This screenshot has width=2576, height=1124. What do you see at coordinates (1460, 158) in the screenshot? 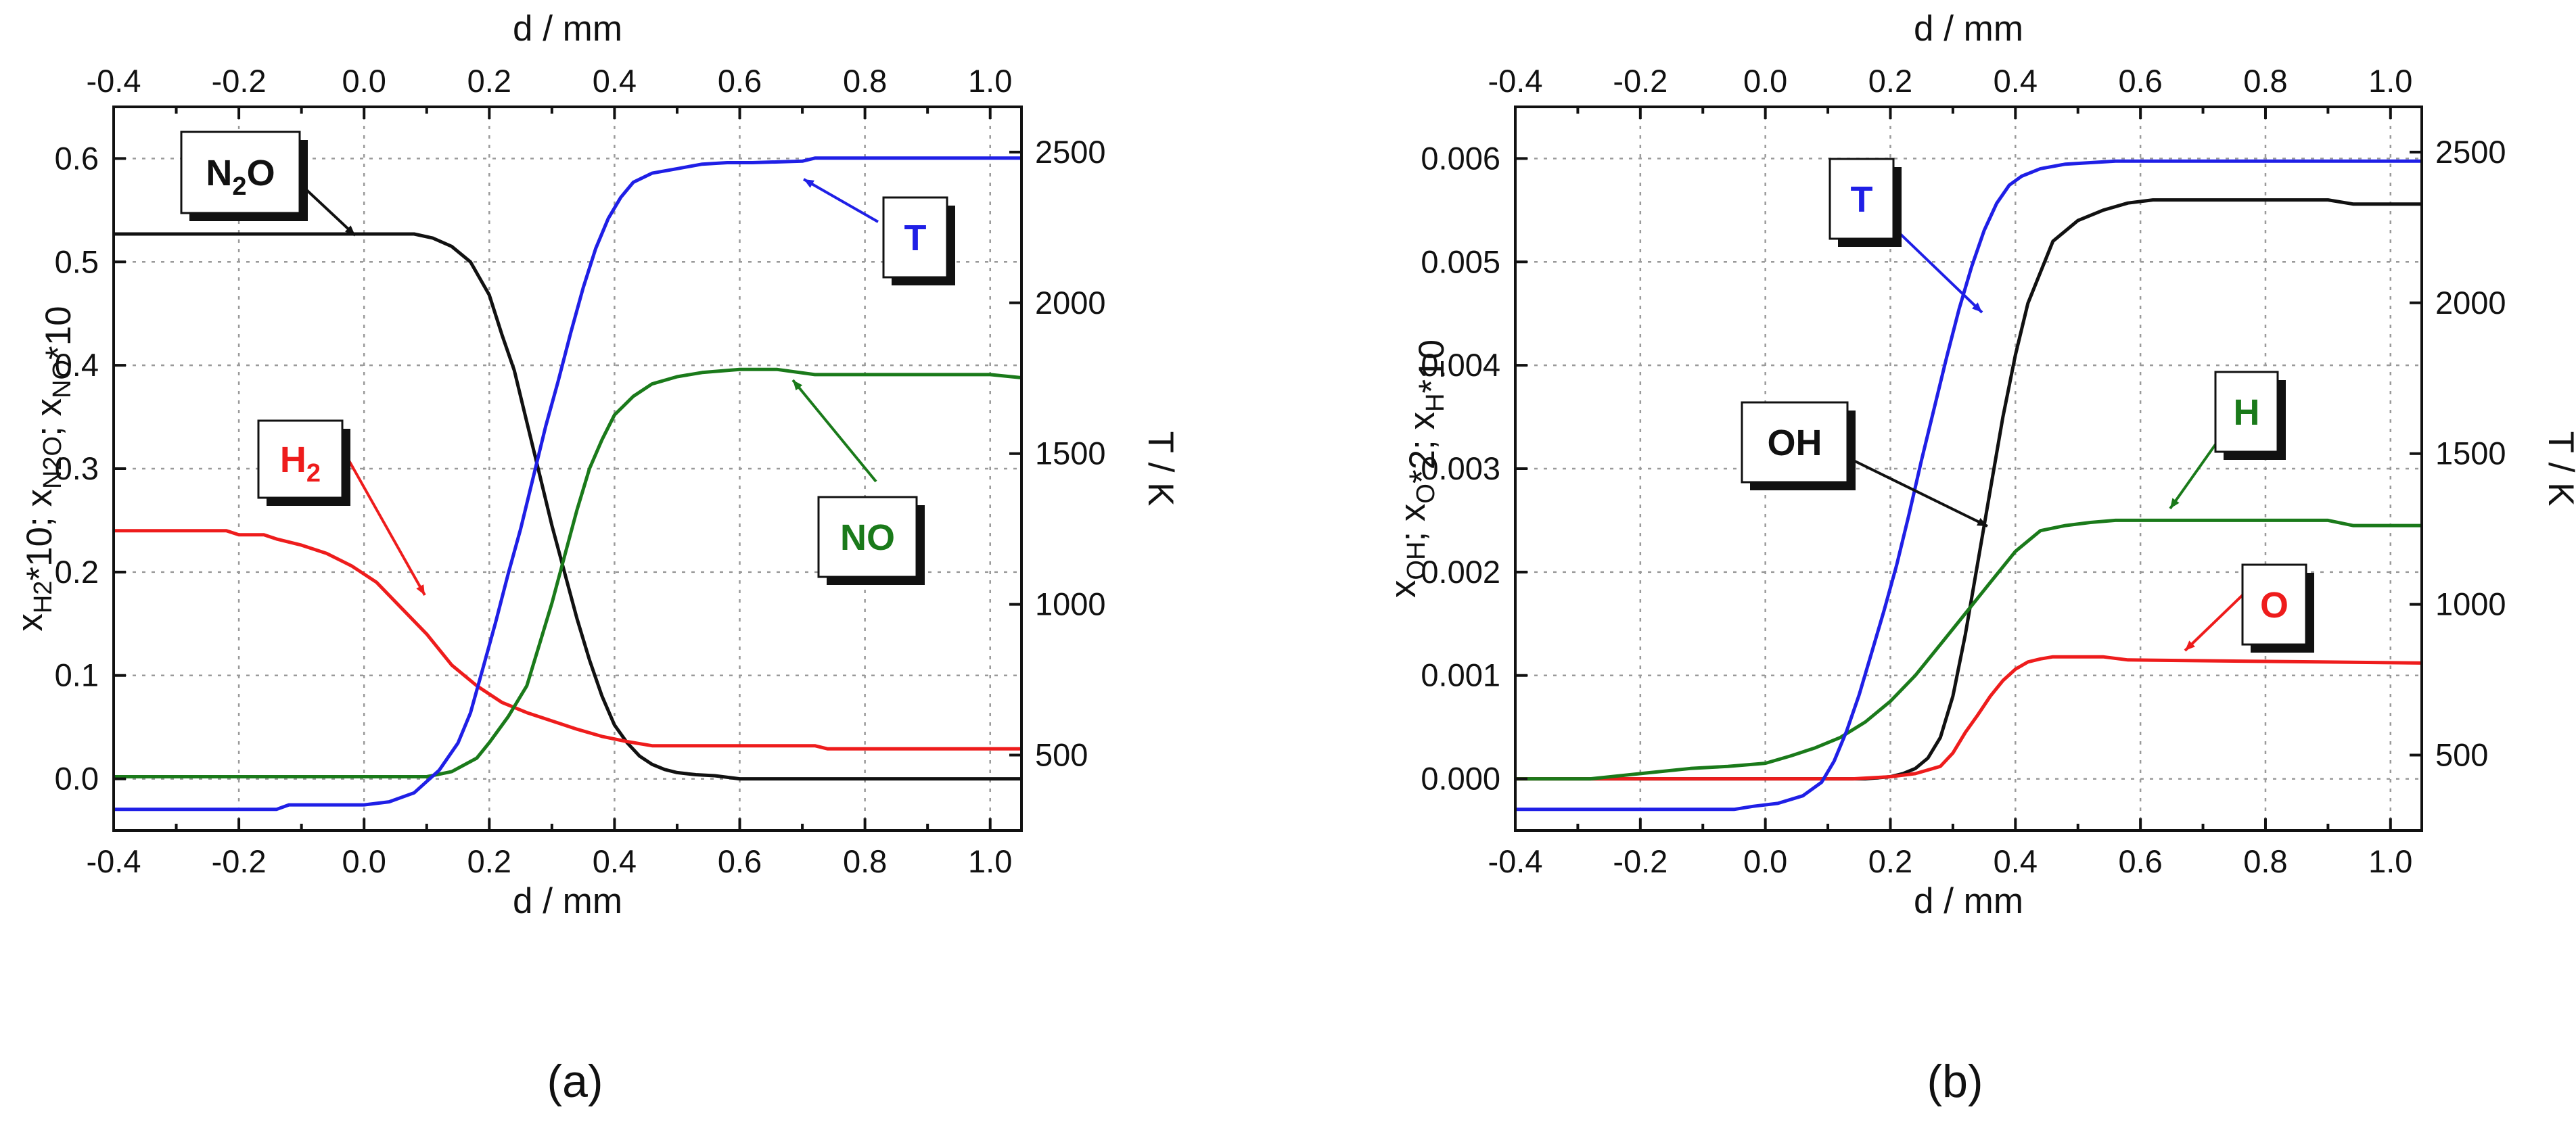
I see `y-tick-label: 0.006` at bounding box center [1460, 158].